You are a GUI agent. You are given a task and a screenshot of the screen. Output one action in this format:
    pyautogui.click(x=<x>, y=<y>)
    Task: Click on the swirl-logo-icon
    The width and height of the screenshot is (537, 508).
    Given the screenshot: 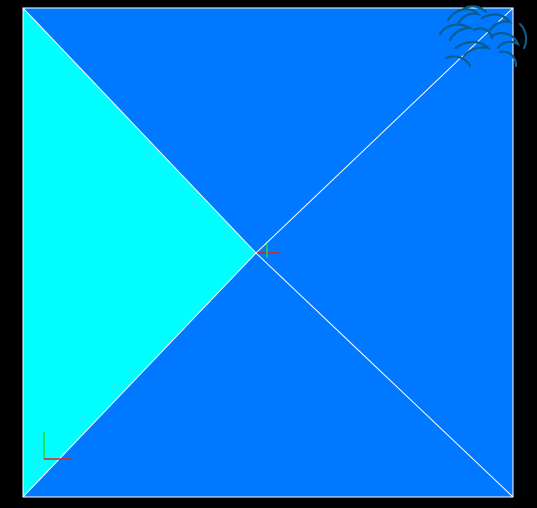 What is the action you would take?
    pyautogui.click(x=483, y=36)
    